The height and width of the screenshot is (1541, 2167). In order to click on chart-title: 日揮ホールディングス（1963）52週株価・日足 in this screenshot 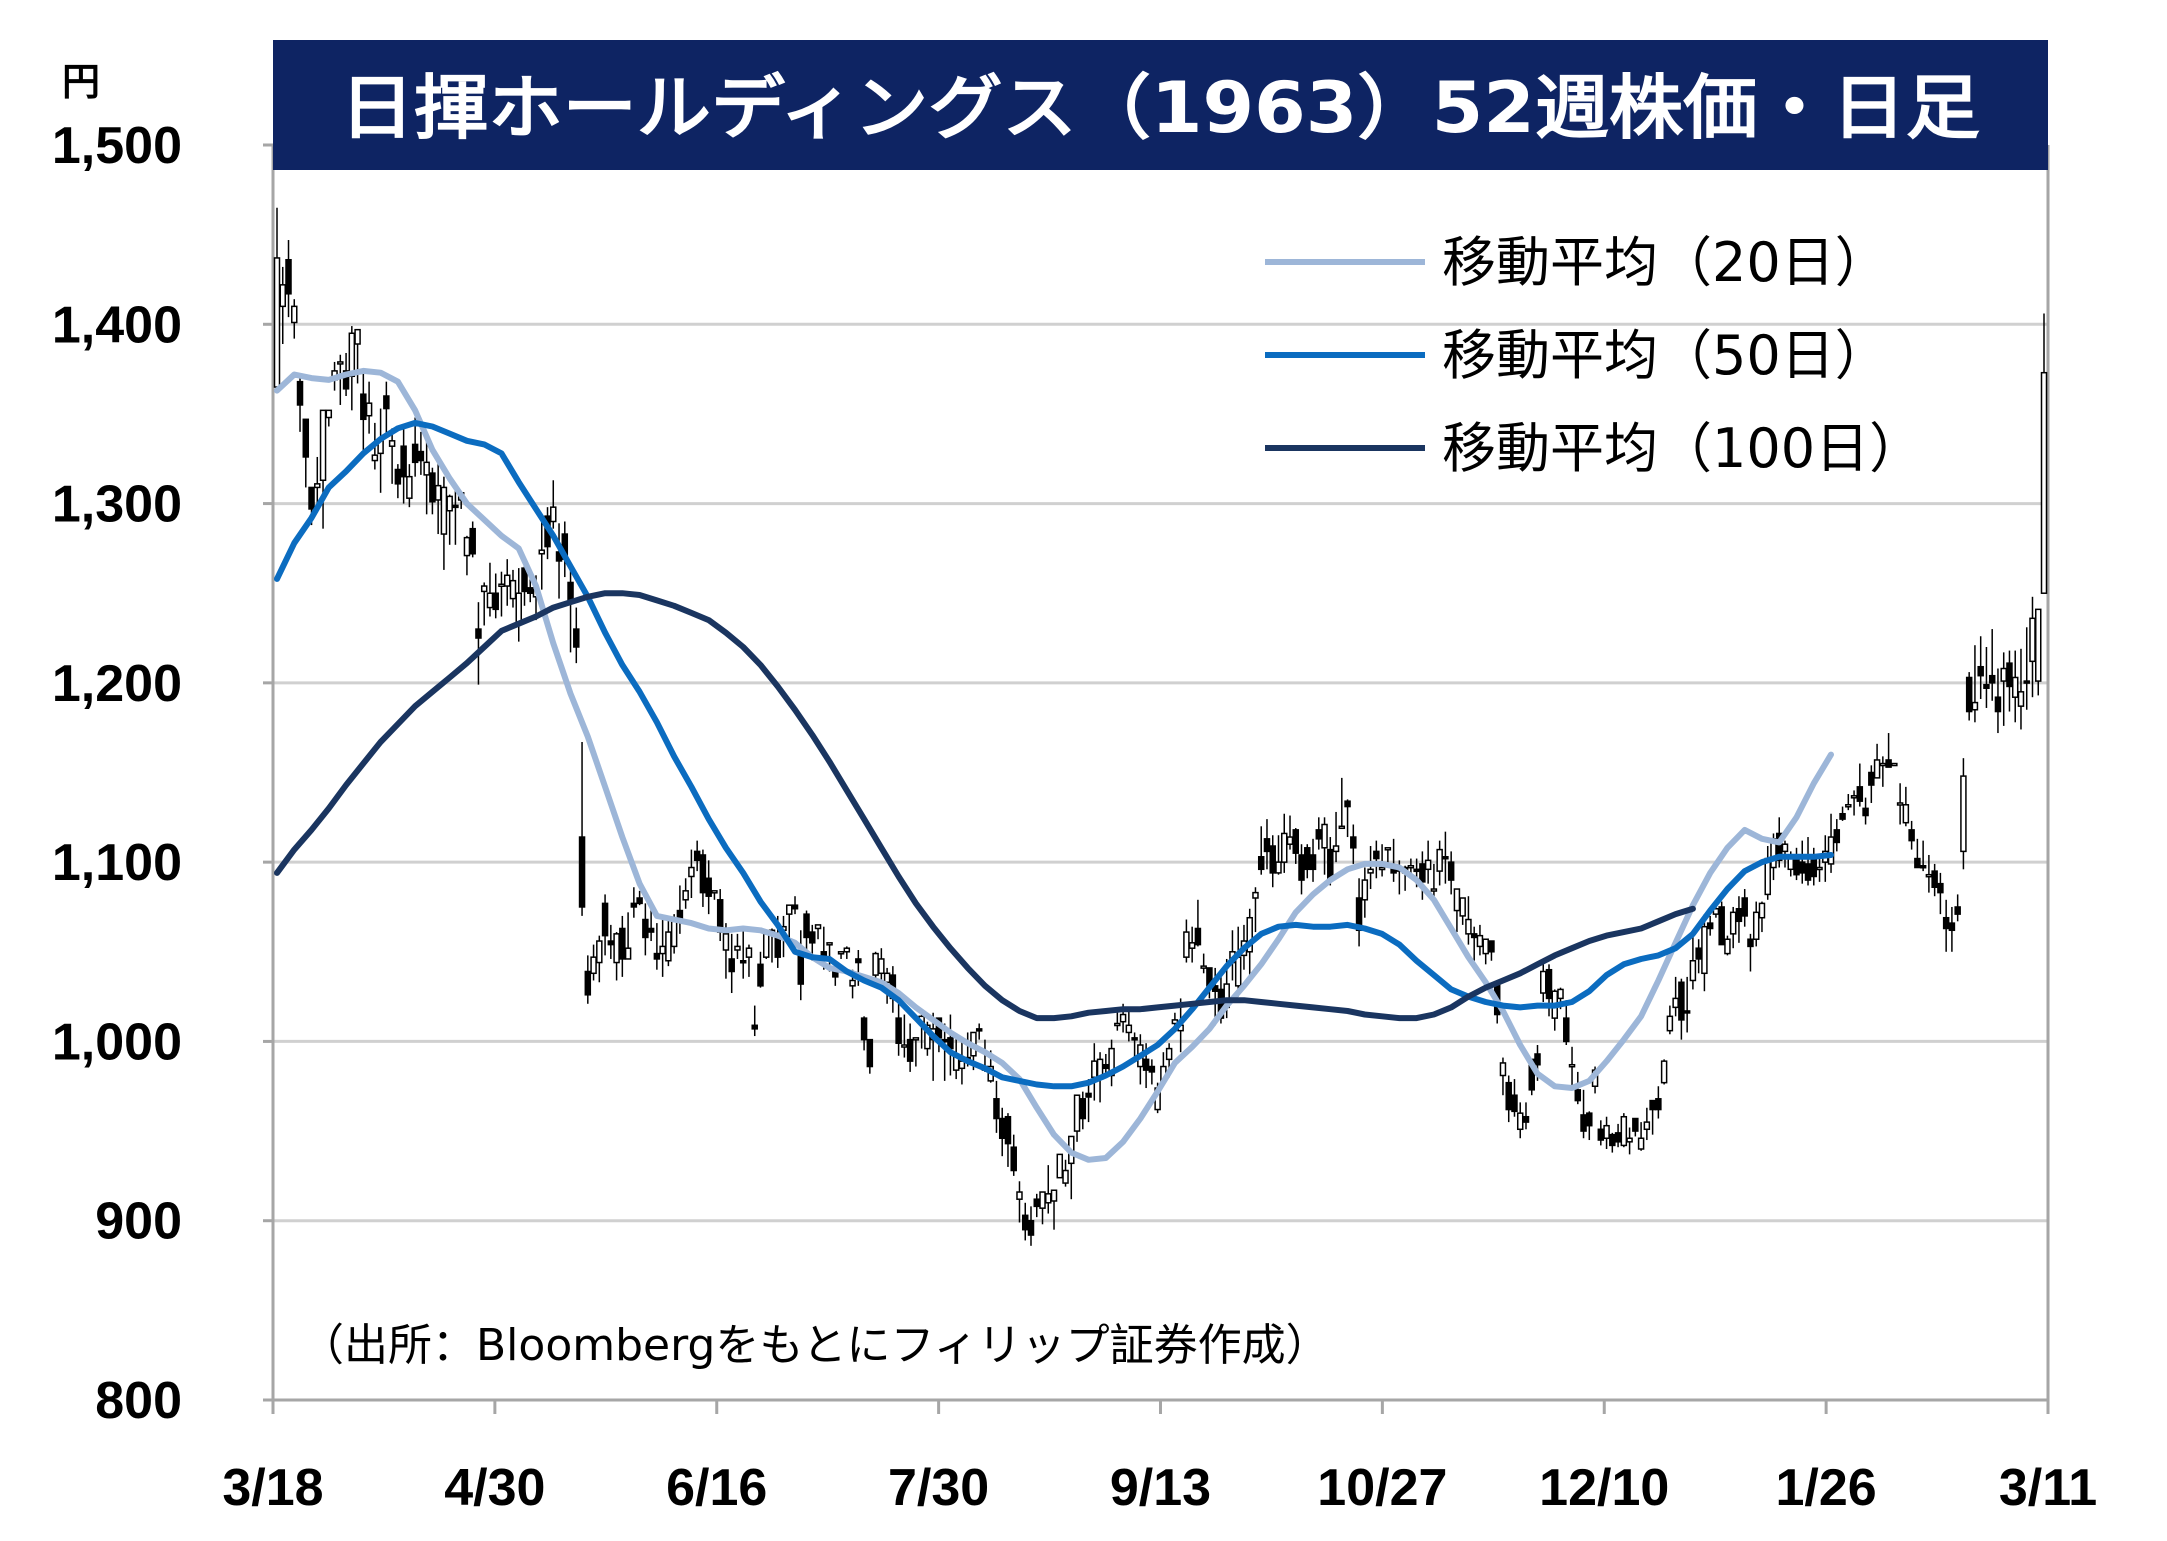, I will do `click(1160, 108)`.